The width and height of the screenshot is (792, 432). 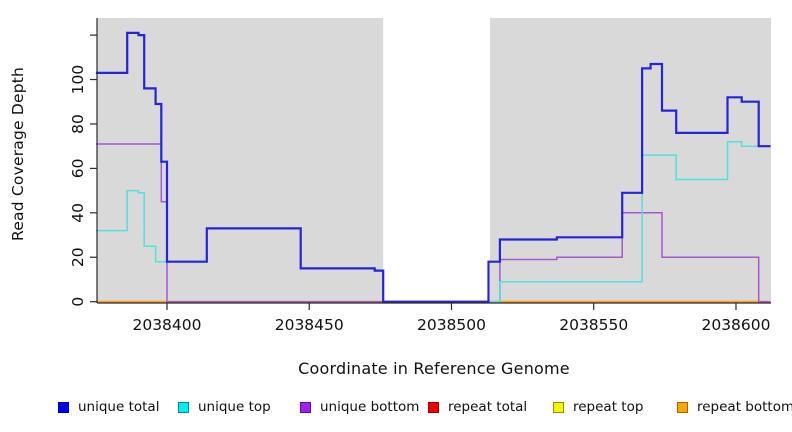 I want to click on x-tick-label: 2038550, so click(x=593, y=325).